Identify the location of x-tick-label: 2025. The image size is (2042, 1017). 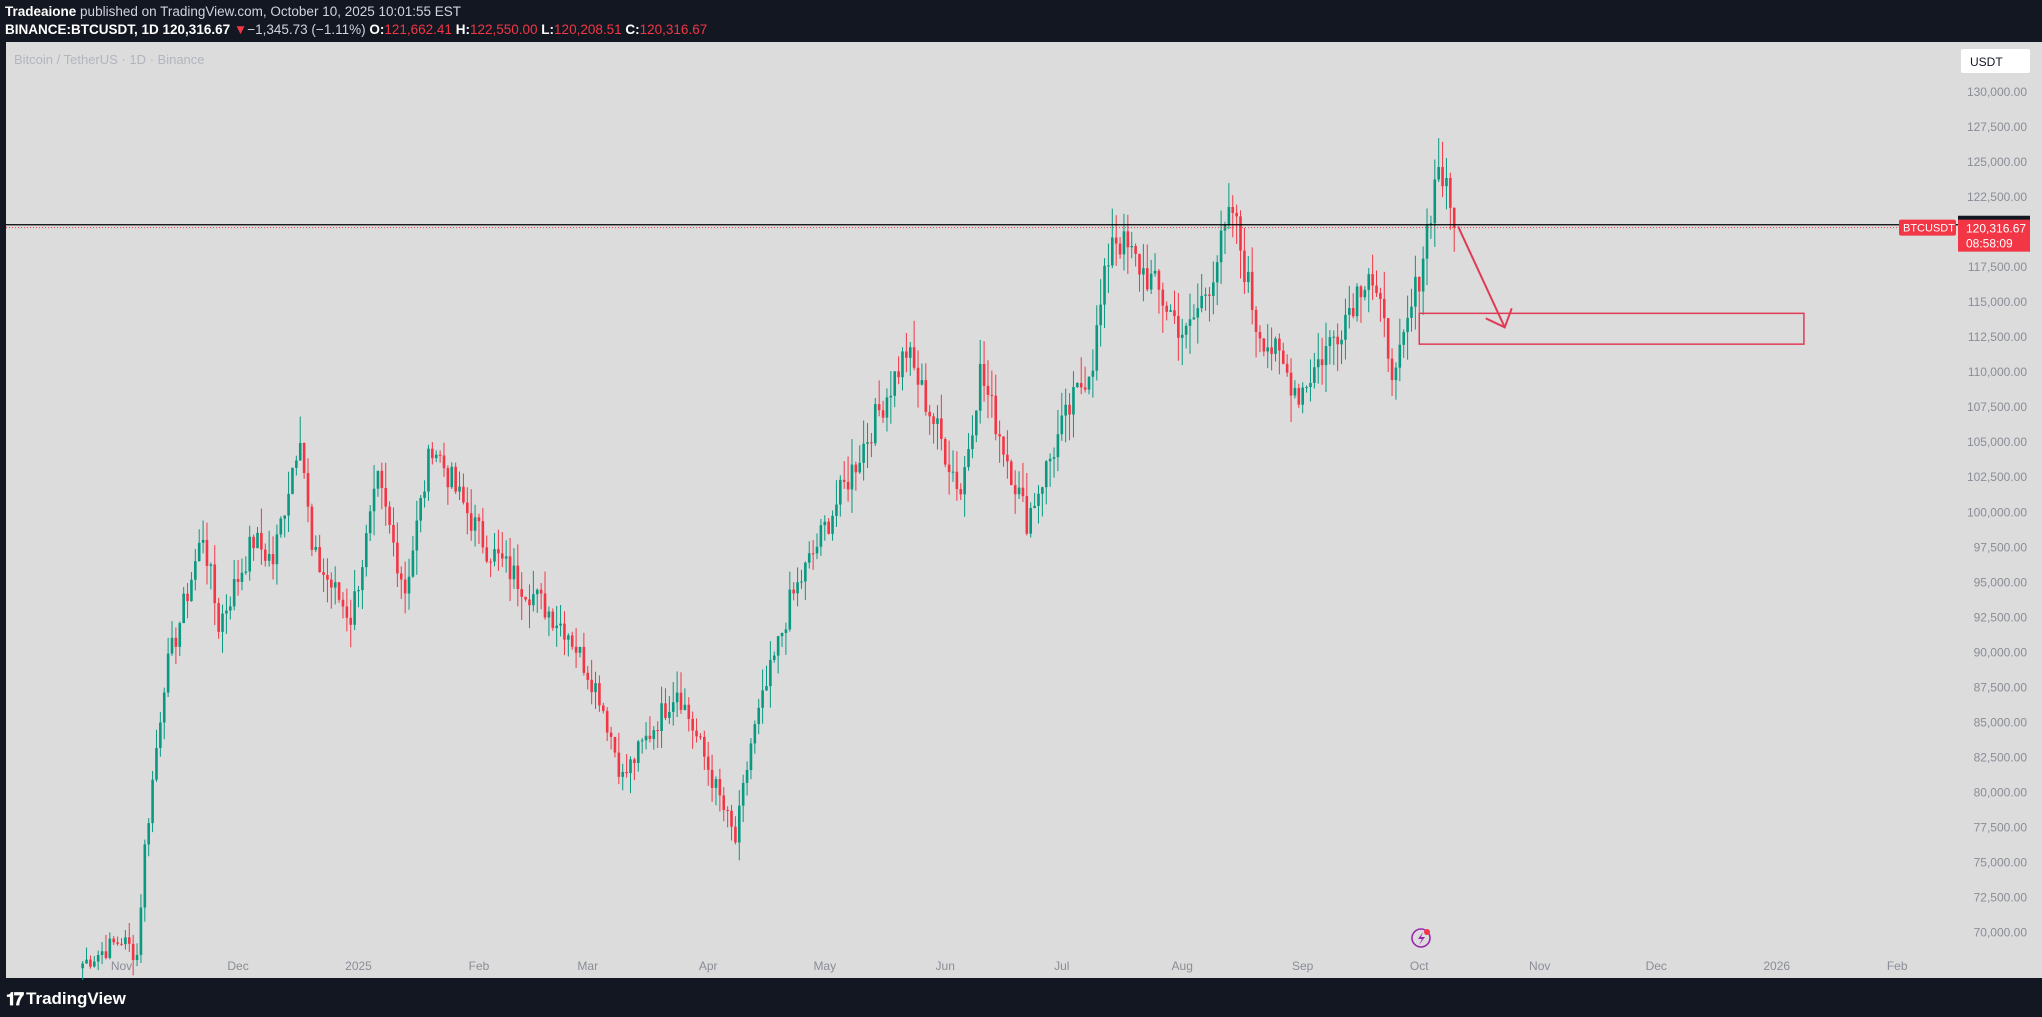
(358, 966).